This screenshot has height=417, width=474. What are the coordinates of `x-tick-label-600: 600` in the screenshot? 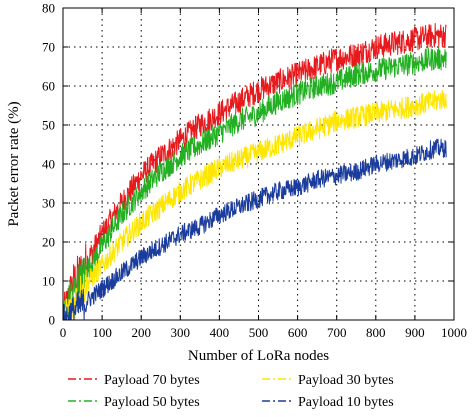 It's located at (298, 332).